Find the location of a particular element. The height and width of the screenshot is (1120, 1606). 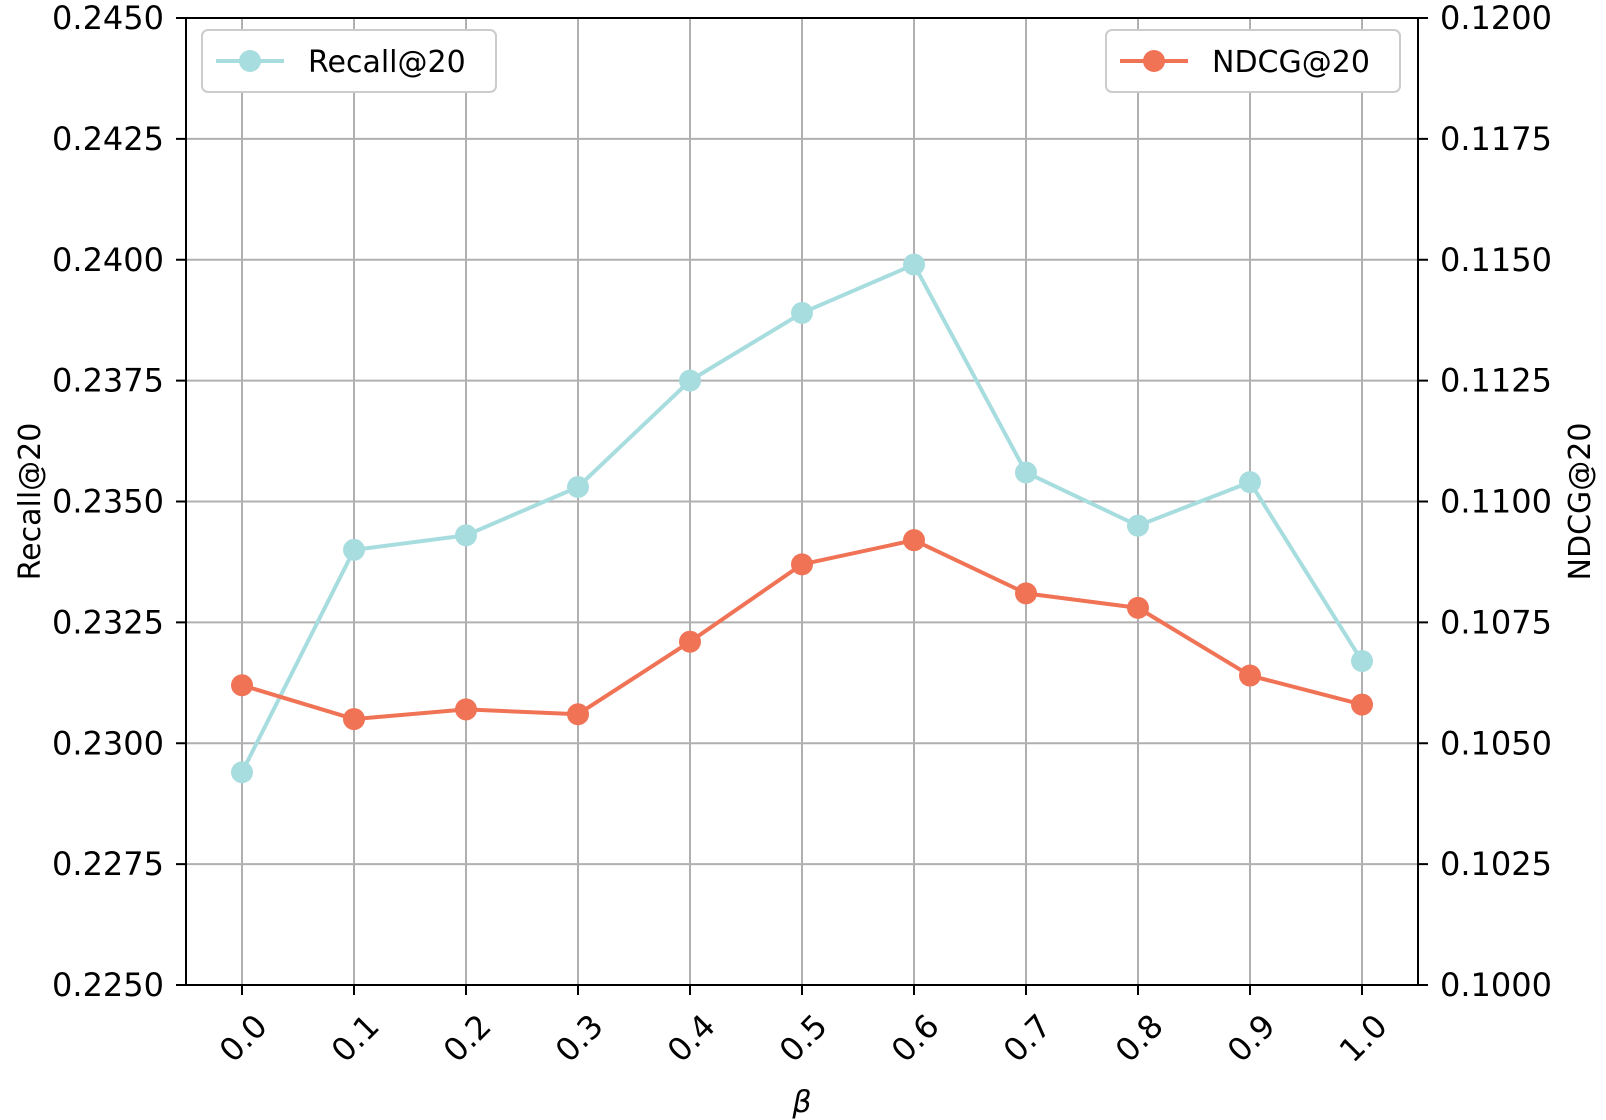

x-tick-label: 0.2 is located at coordinates (467, 1038).